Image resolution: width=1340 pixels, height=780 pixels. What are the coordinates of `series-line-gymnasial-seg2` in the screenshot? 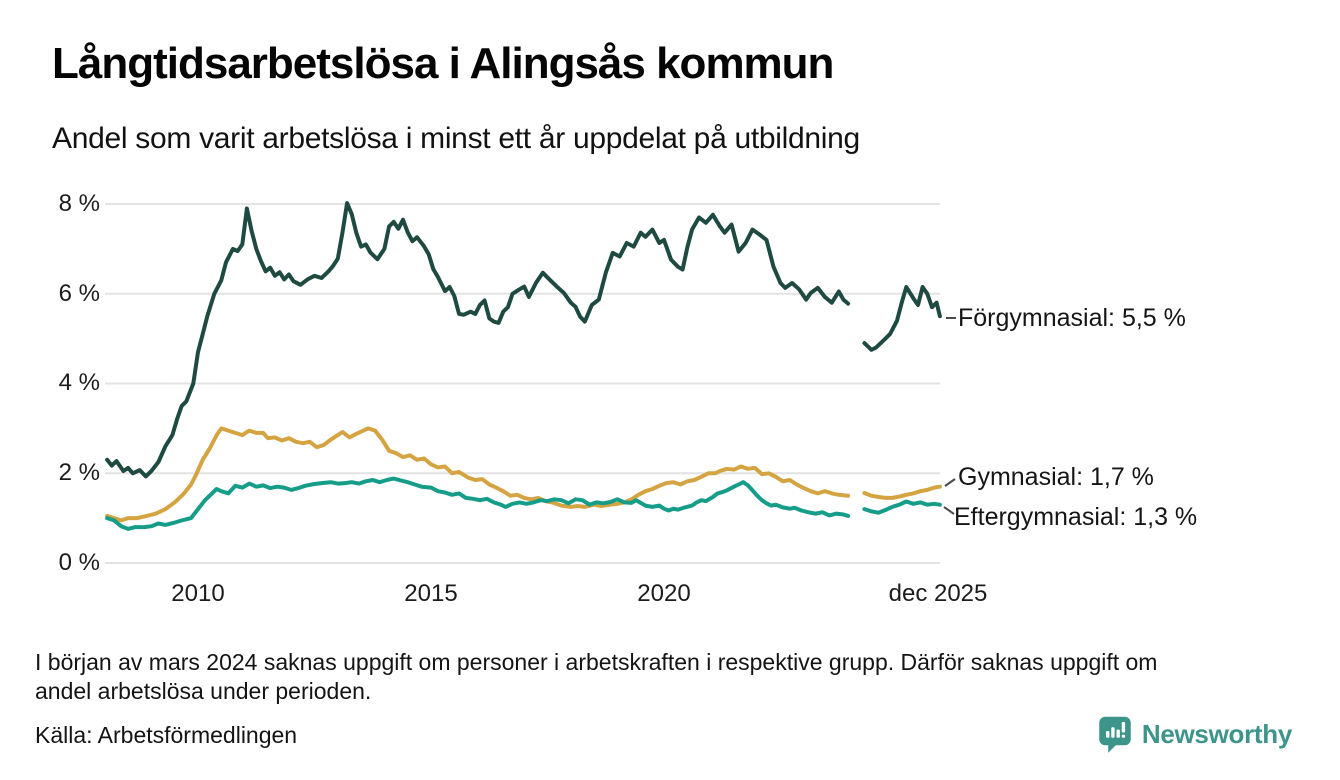 It's located at (902, 492).